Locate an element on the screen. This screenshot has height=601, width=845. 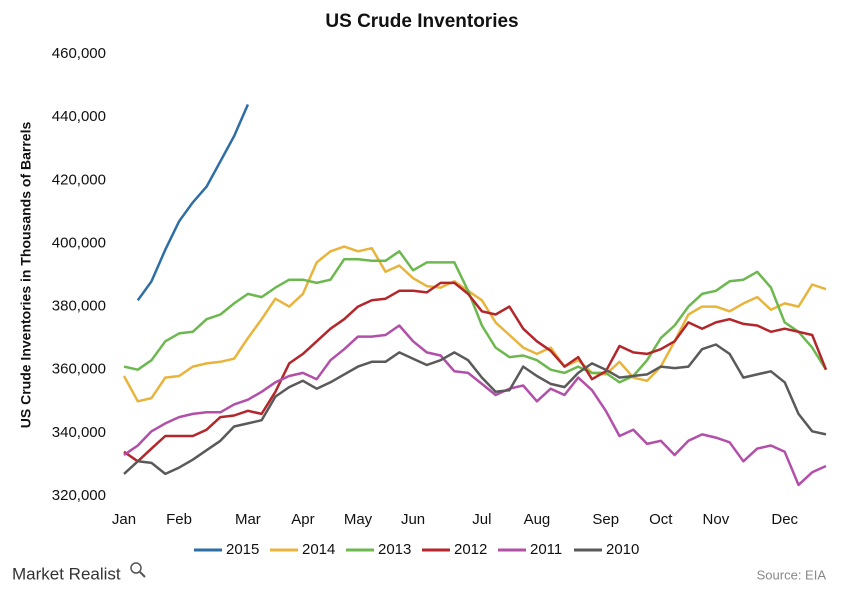
legend-label: 2010 is located at coordinates (622, 549).